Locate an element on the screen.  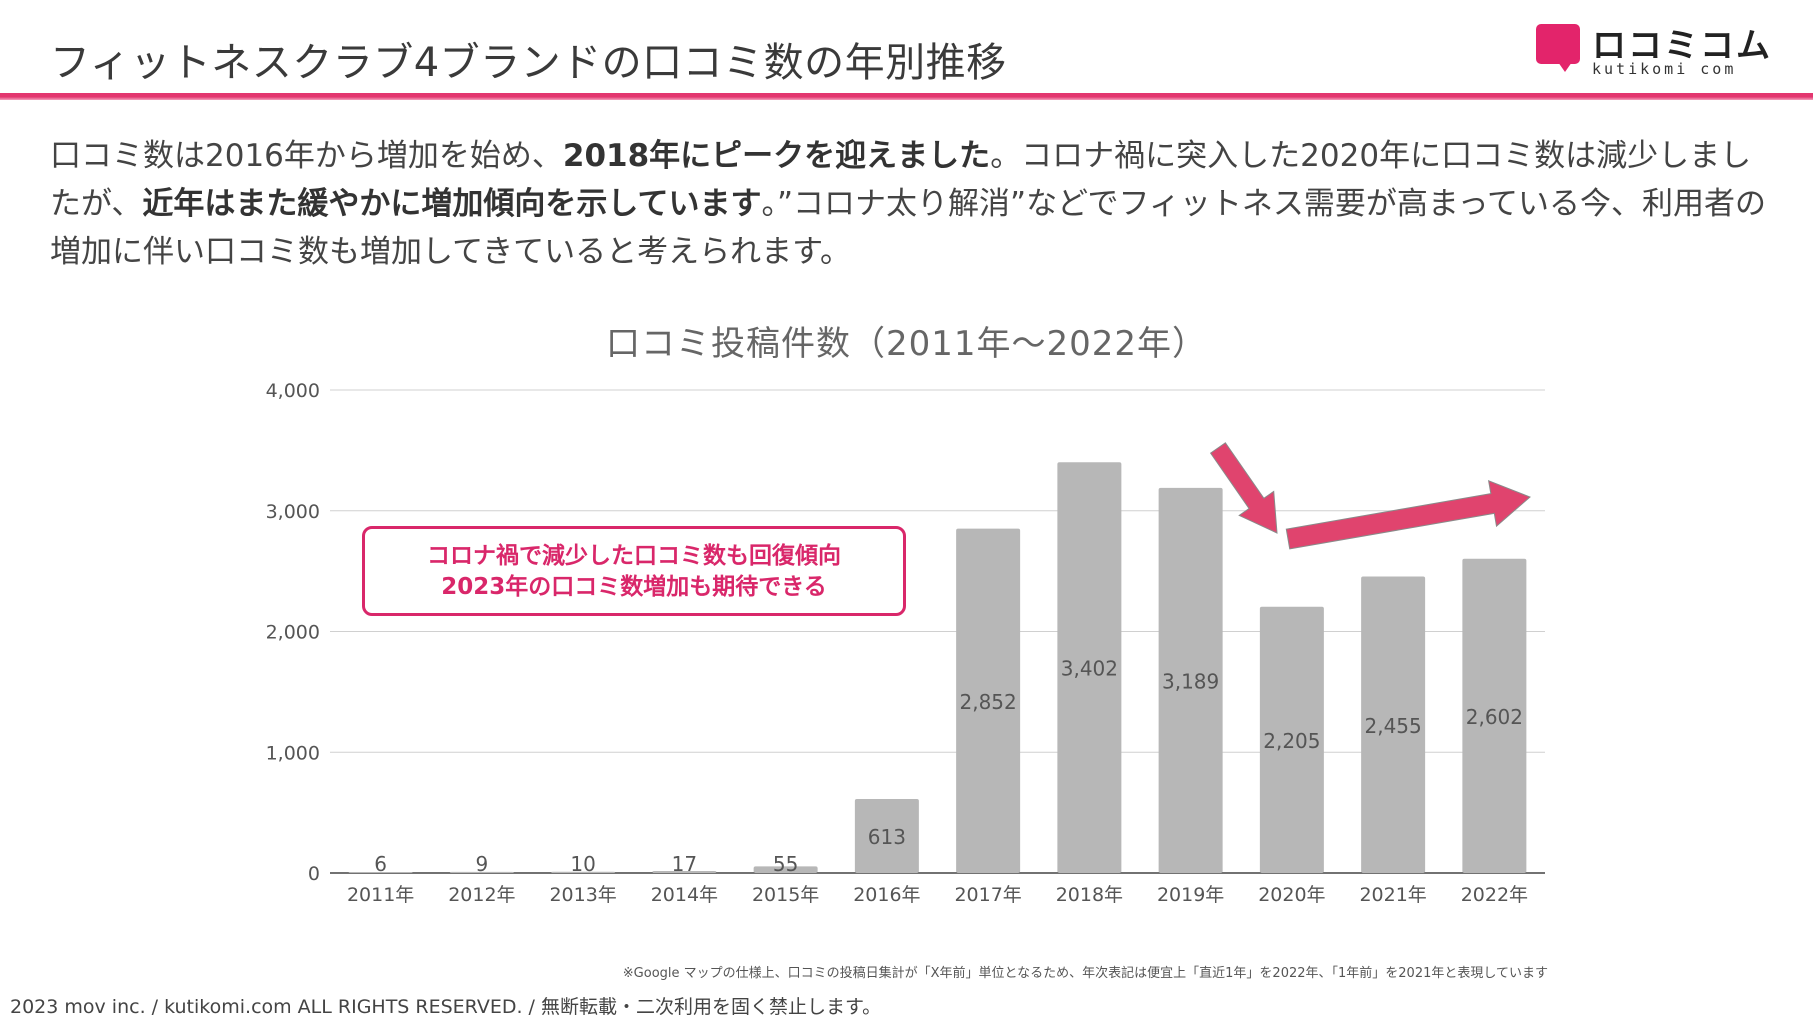
data-label: 3,189 is located at coordinates (1190, 681).